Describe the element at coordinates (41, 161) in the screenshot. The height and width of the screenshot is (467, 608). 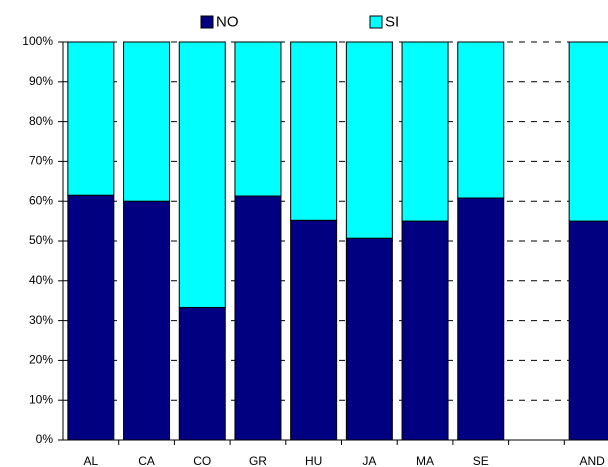
I see `y-tick-label: 70%` at that location.